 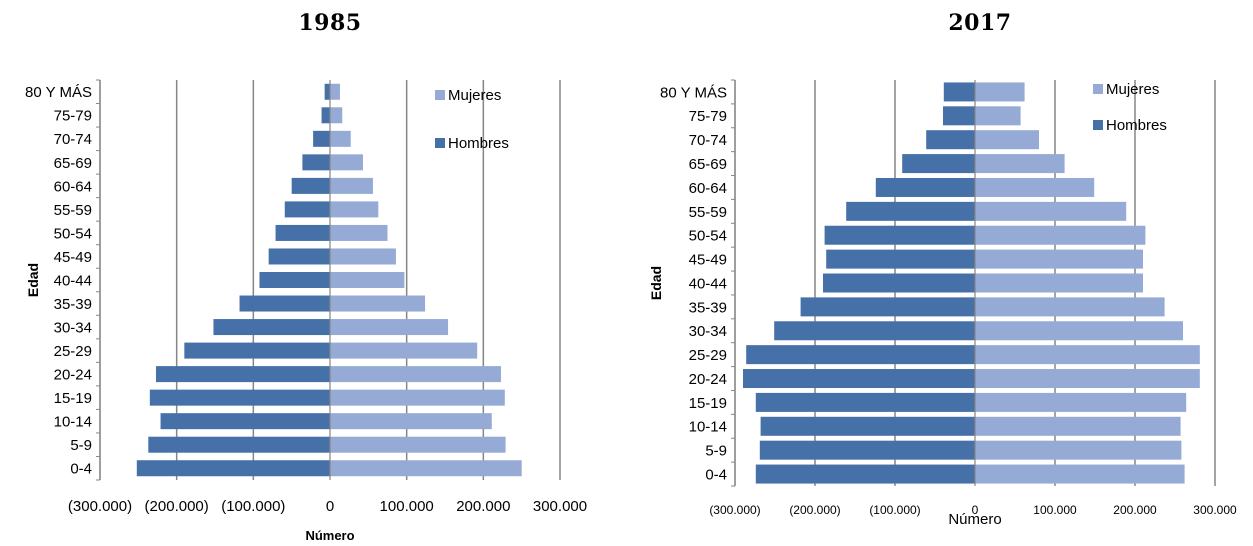 What do you see at coordinates (58, 92) in the screenshot?
I see `y-tick-label: 80 Y MÁS` at bounding box center [58, 92].